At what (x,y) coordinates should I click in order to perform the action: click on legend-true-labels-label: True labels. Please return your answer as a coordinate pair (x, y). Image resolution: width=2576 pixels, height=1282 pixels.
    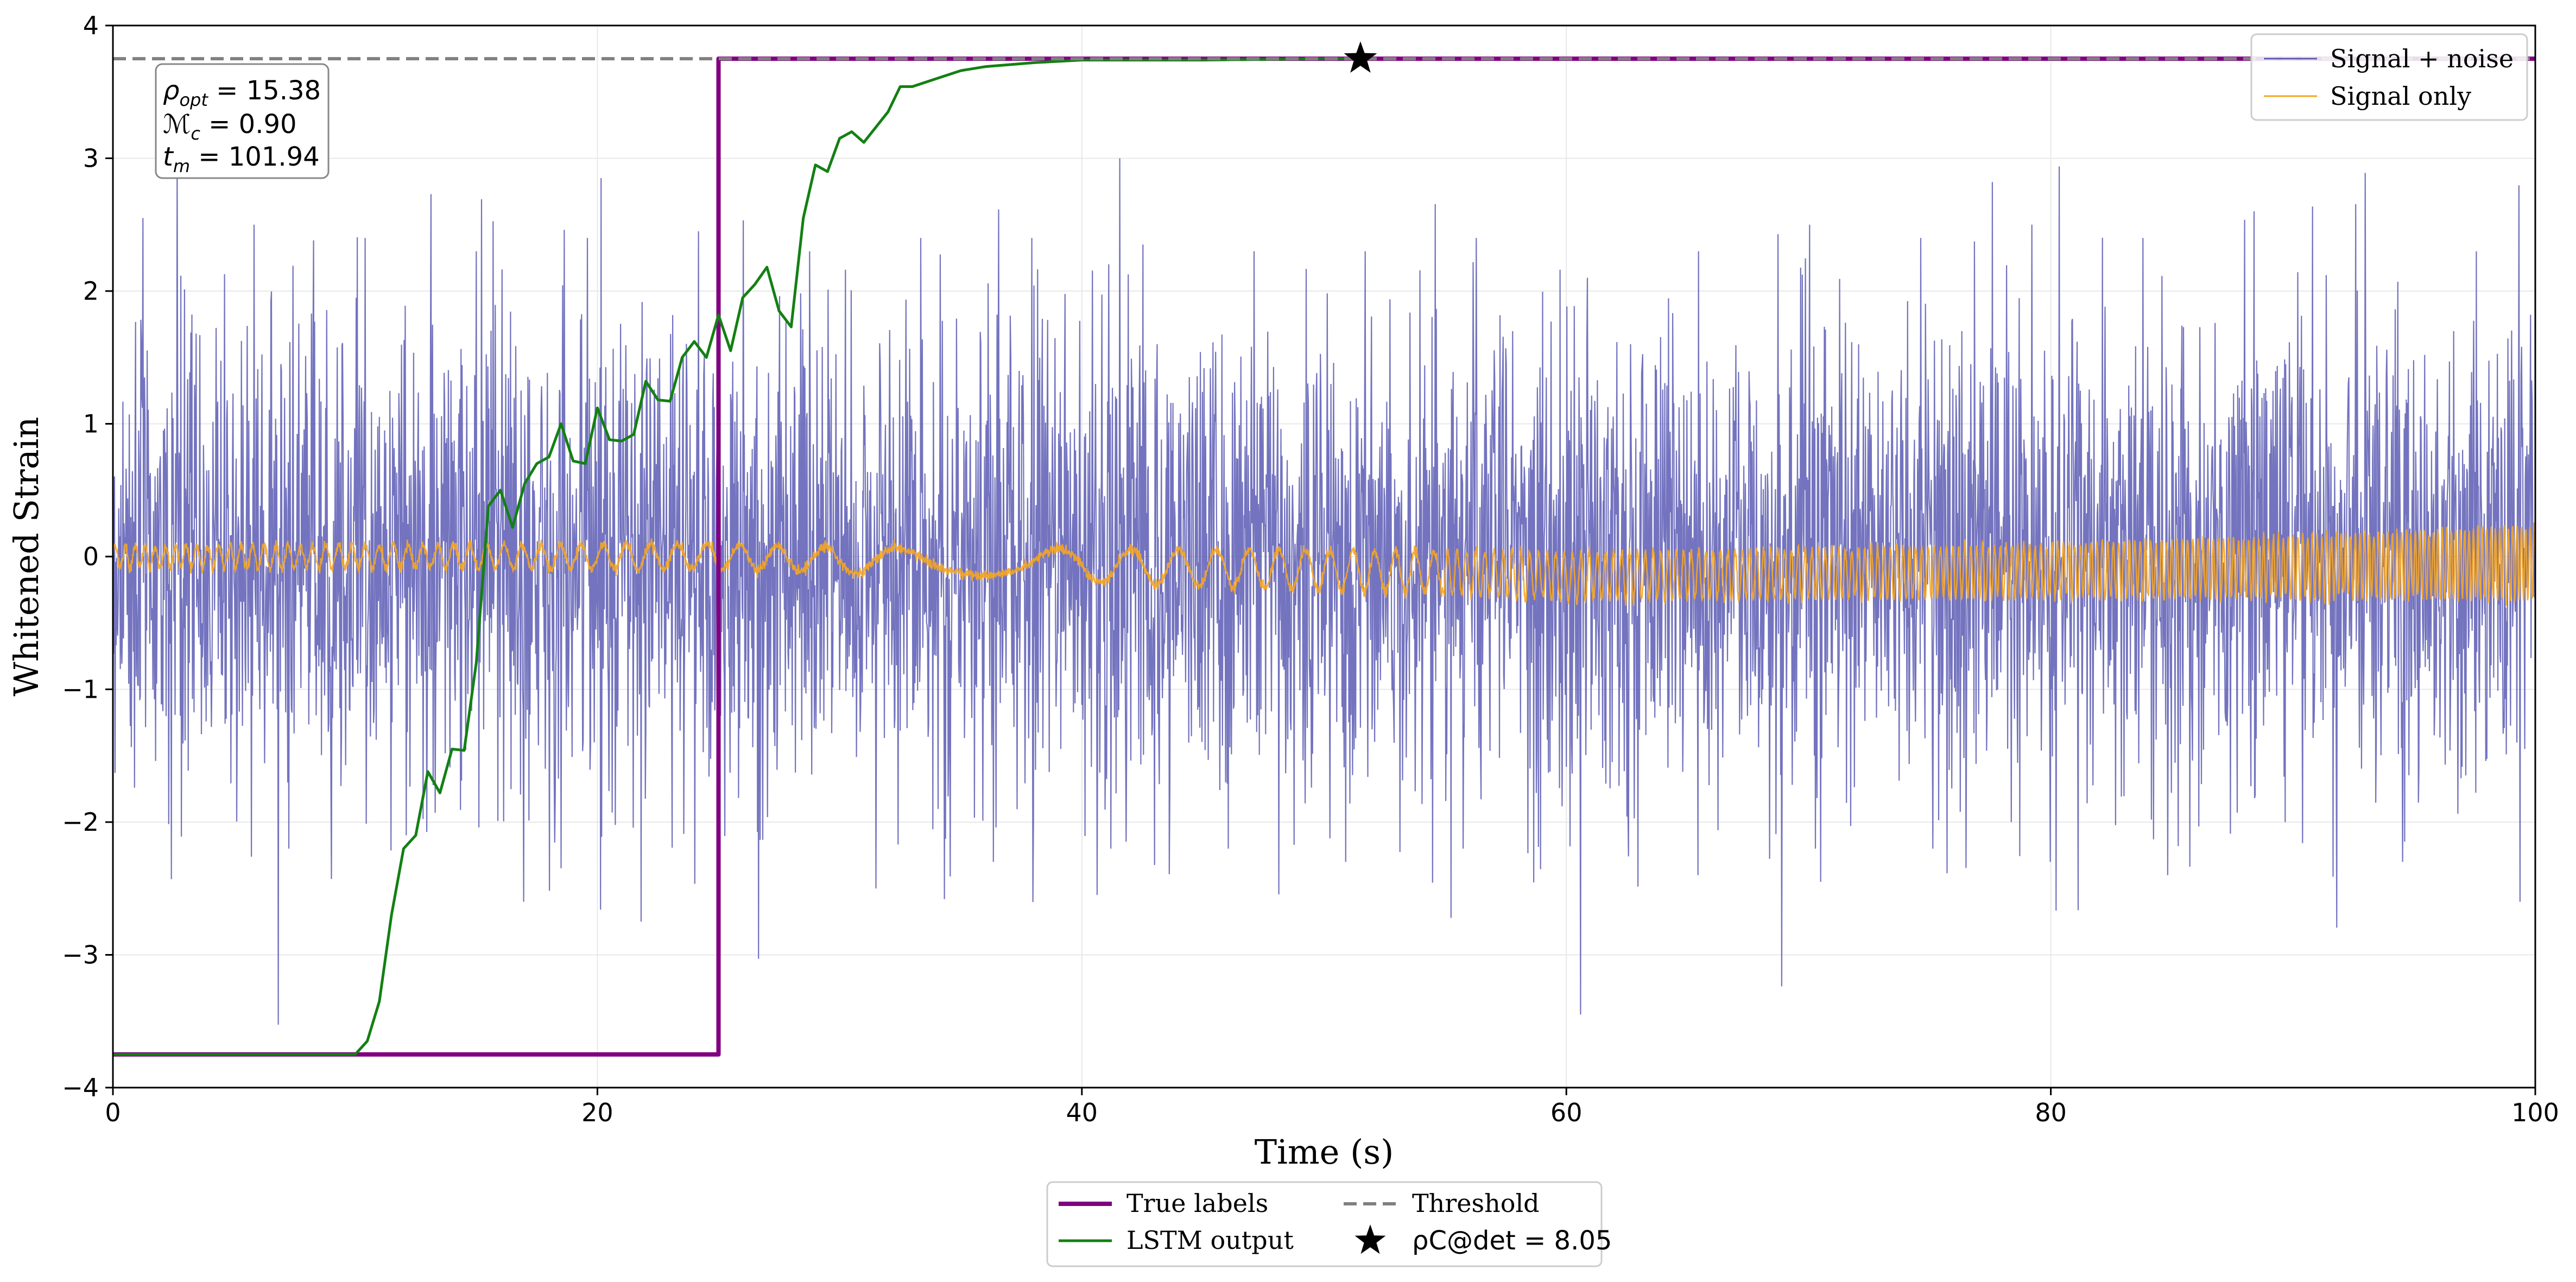
    Looking at the image, I should click on (1197, 1203).